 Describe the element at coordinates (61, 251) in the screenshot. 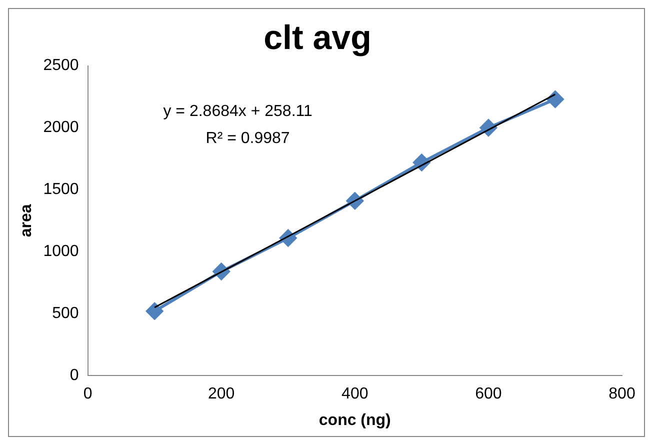

I see `y-tick-label: 1000` at that location.